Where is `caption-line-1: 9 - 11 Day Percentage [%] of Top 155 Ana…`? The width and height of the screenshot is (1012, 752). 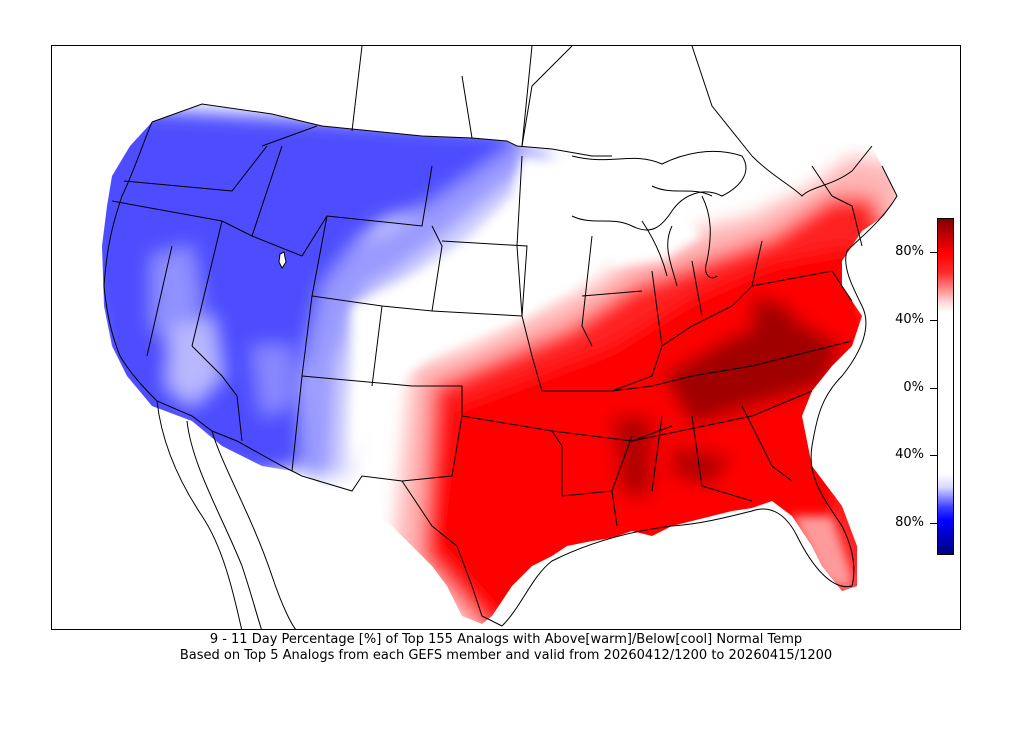 caption-line-1: 9 - 11 Day Percentage [%] of Top 155 Ana… is located at coordinates (506, 639).